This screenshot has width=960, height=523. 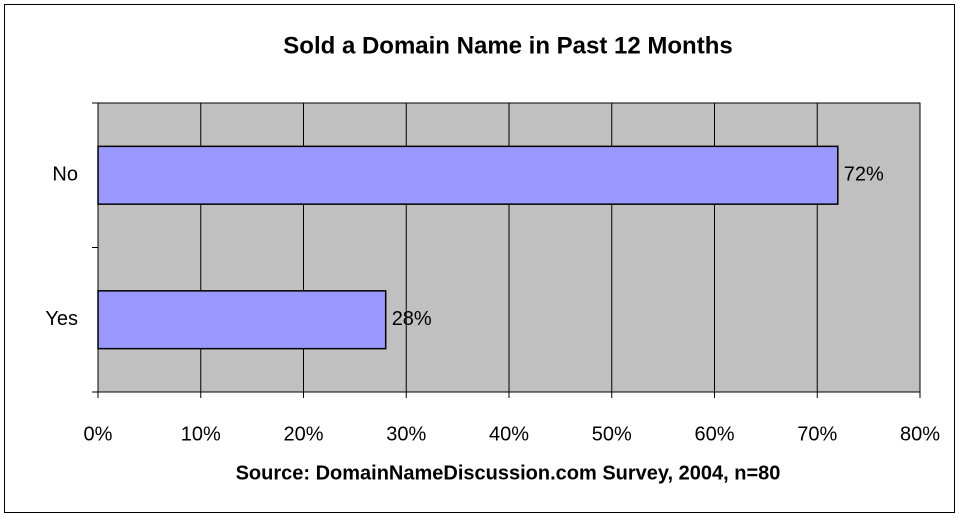 I want to click on chart-title: Sold a Domain Name in Past 12 Months, so click(x=507, y=45).